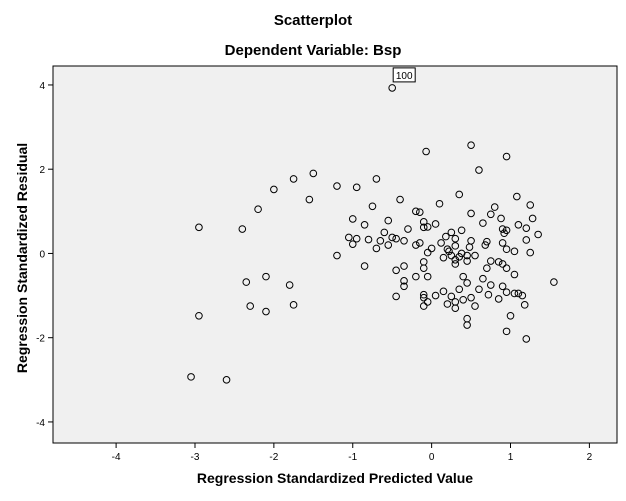 The width and height of the screenshot is (626, 501). Describe the element at coordinates (40, 339) in the screenshot. I see `y-tick-label: -2` at that location.